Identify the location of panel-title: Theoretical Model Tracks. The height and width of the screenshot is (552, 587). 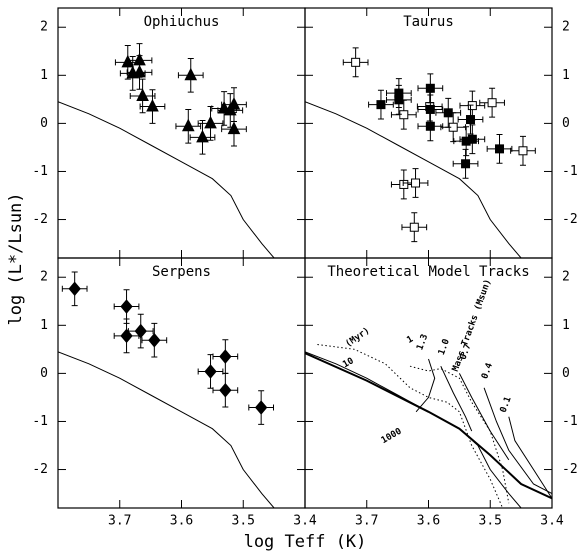
(428, 272).